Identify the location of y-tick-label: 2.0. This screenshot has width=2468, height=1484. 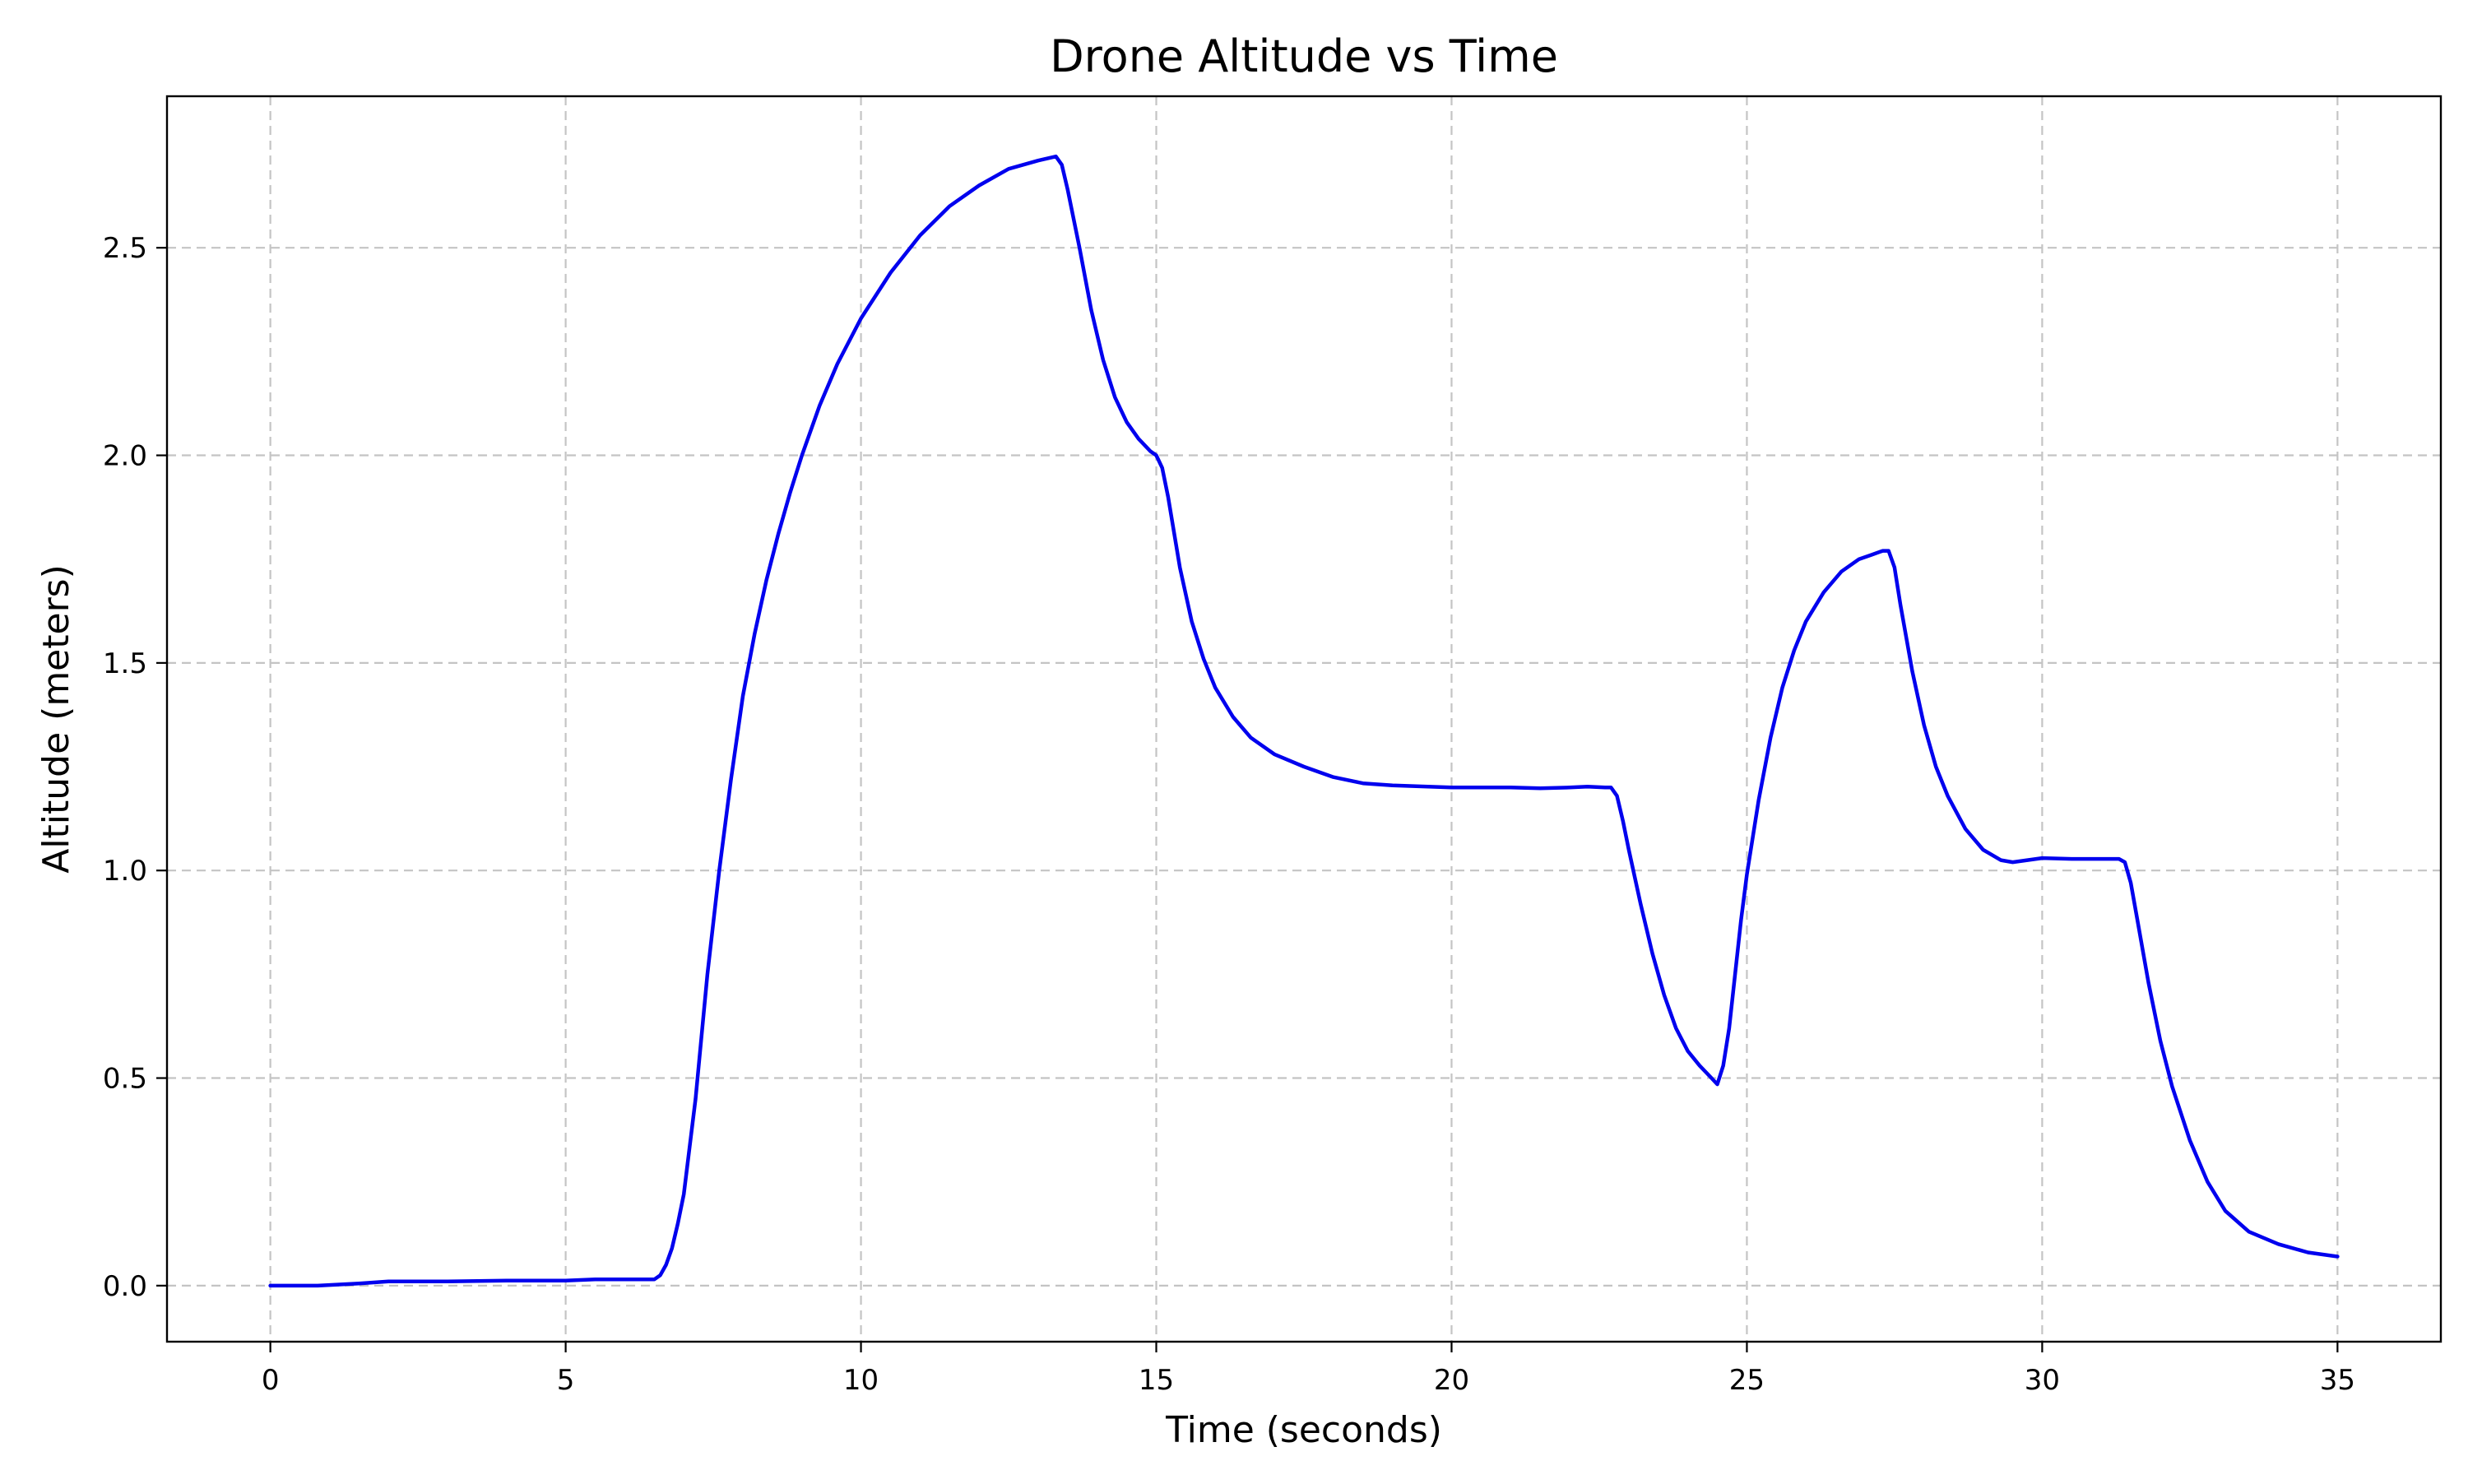
(125, 456).